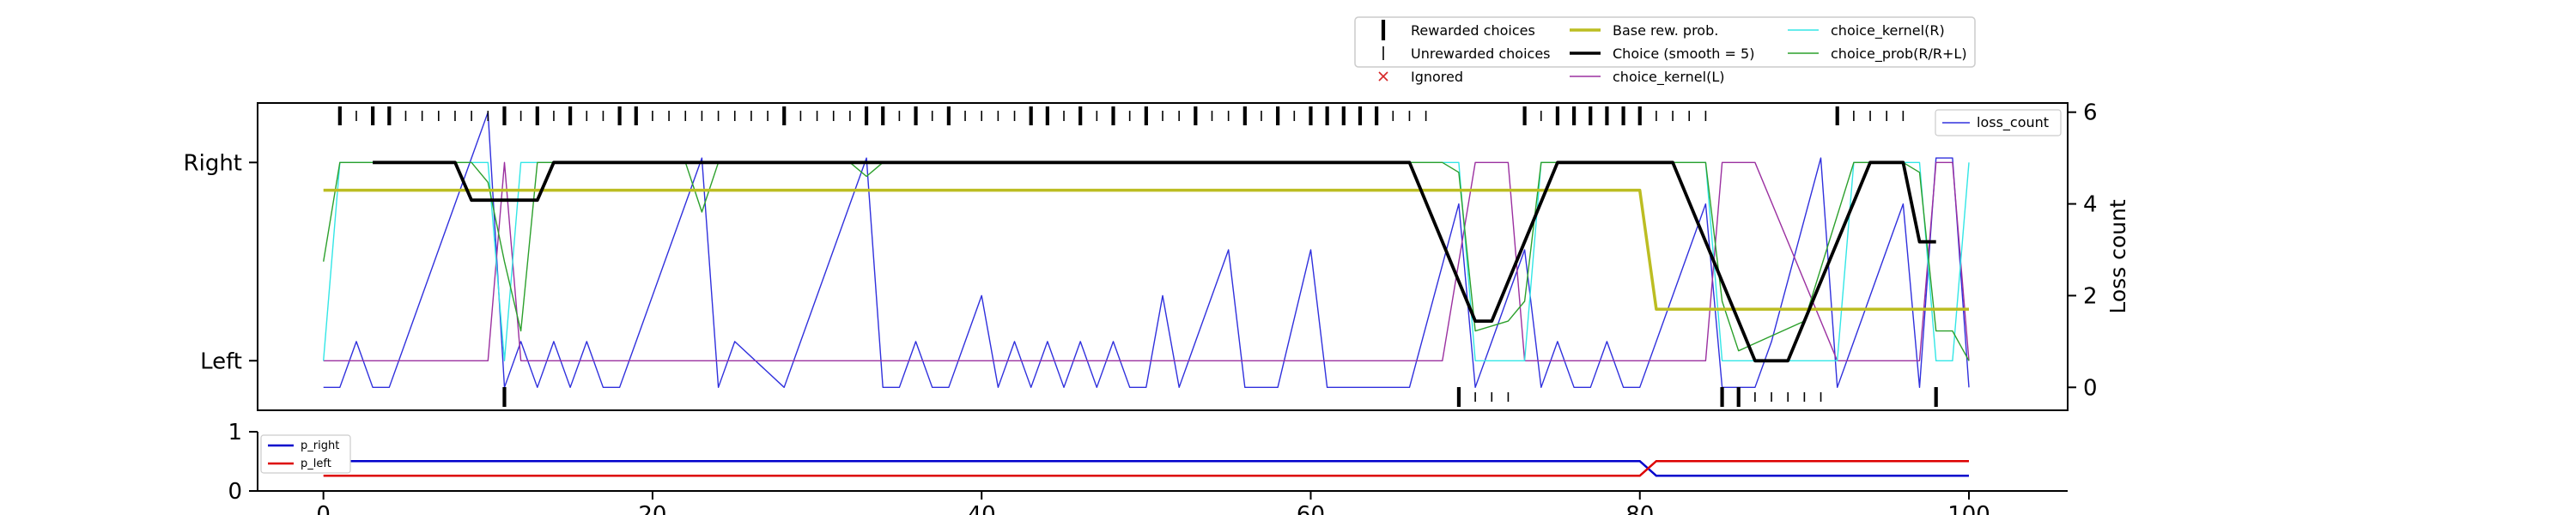 The height and width of the screenshot is (515, 2576). Describe the element at coordinates (221, 361) in the screenshot. I see `y-tick-label-left: Left` at that location.